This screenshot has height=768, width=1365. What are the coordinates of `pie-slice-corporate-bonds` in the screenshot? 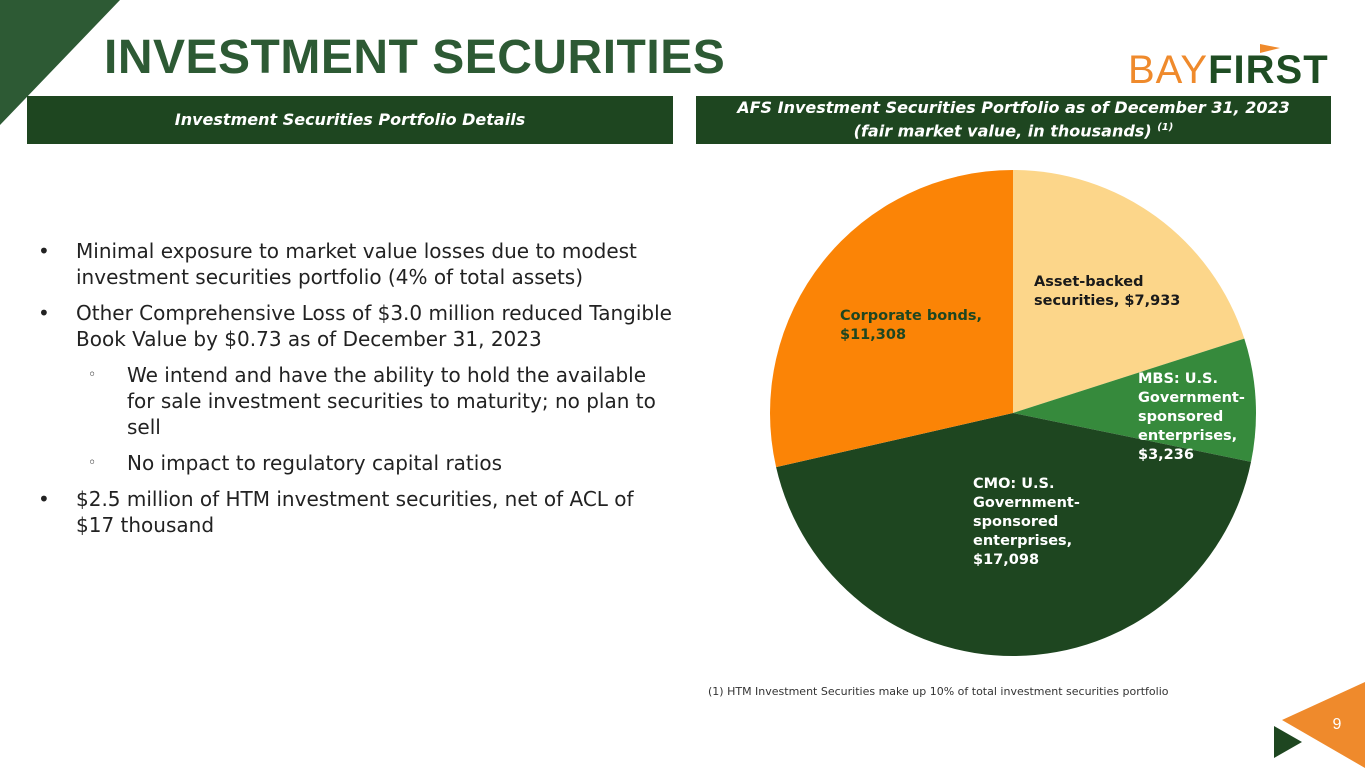 It's located at (891, 319).